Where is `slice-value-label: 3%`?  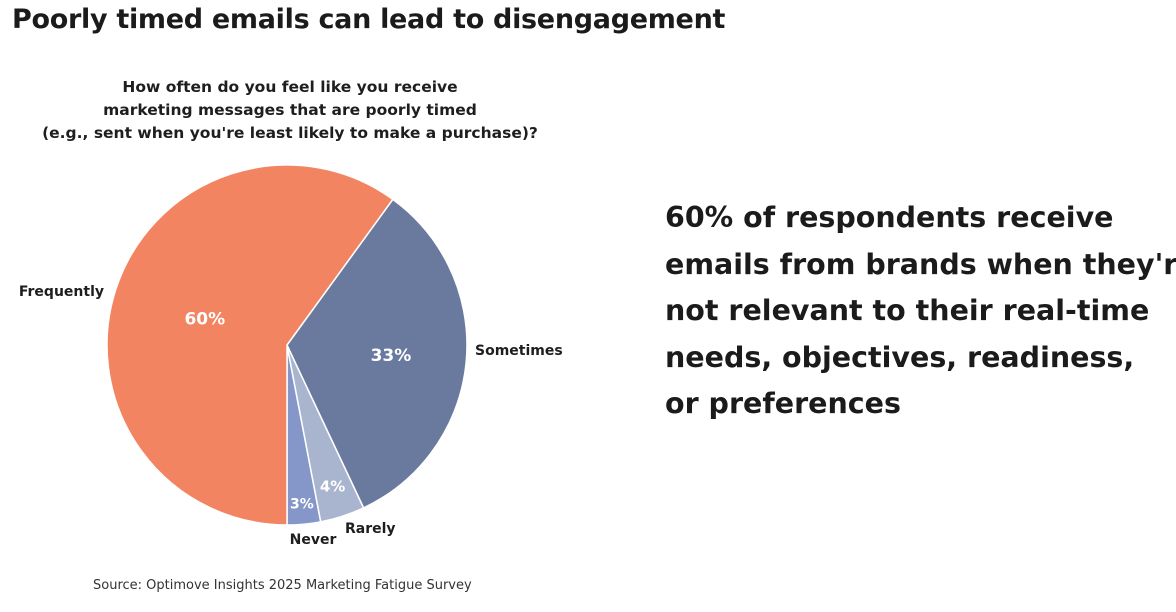 slice-value-label: 3% is located at coordinates (302, 505).